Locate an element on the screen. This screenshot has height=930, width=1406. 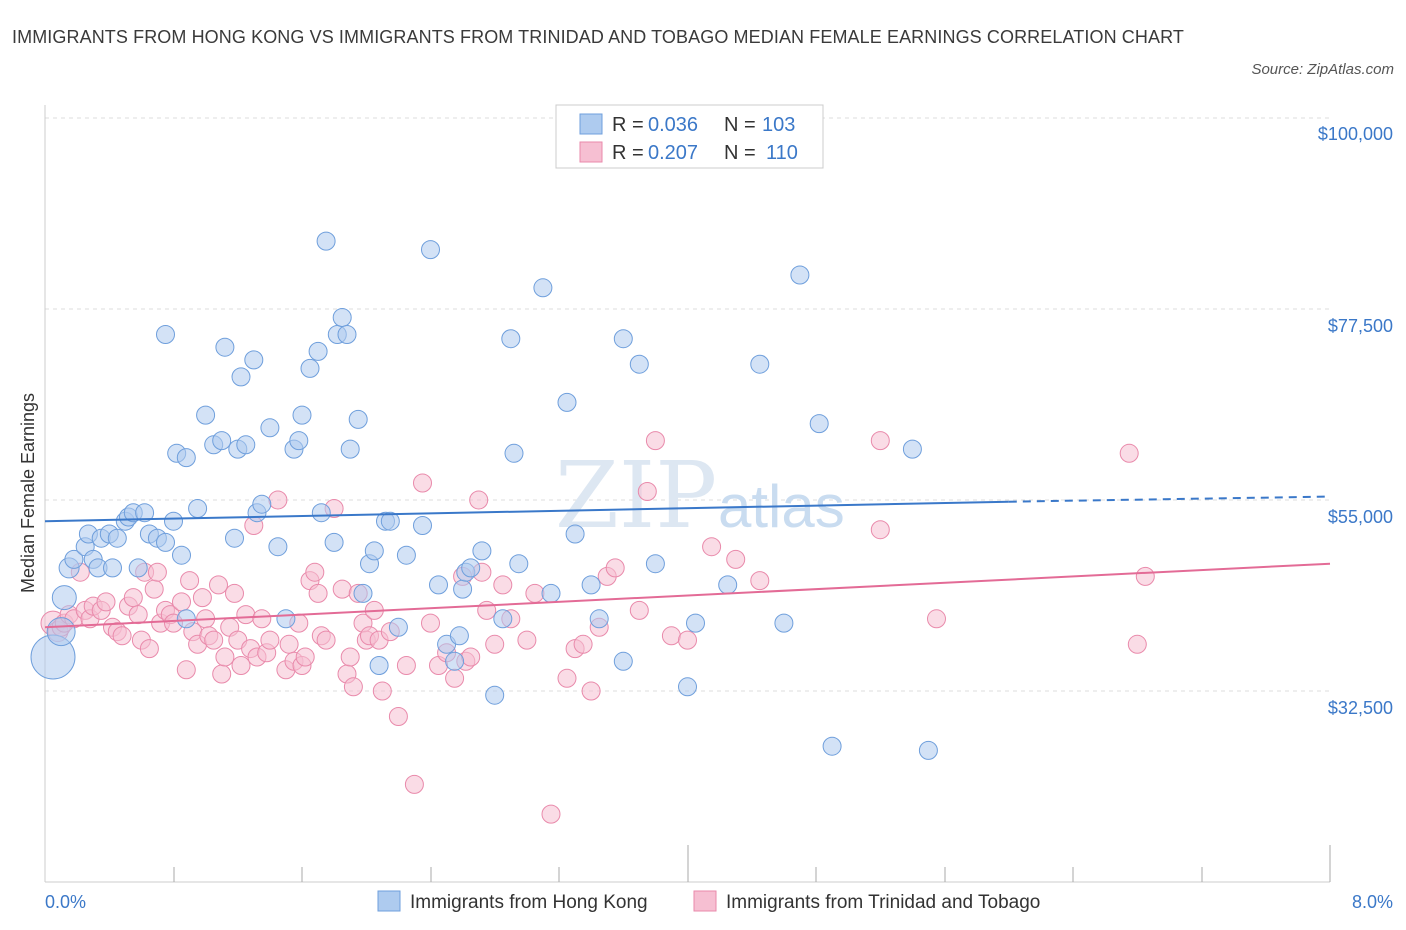
trend-line-hong-kong is located at coordinates (526, 511).